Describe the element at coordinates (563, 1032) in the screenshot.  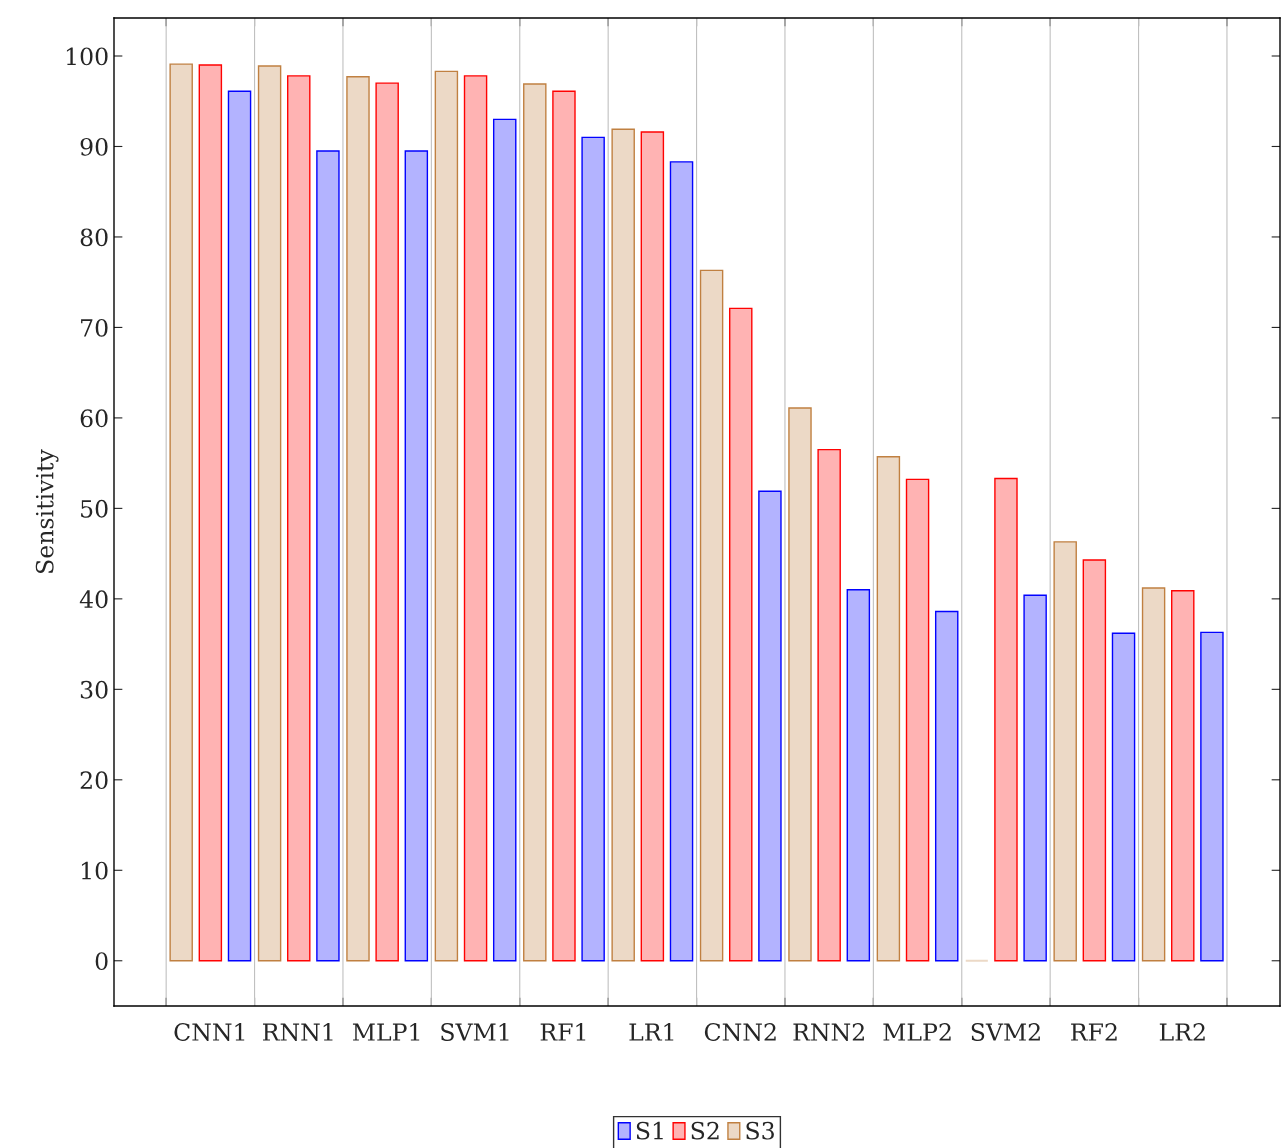
I see `x-tick-label: RF1` at that location.